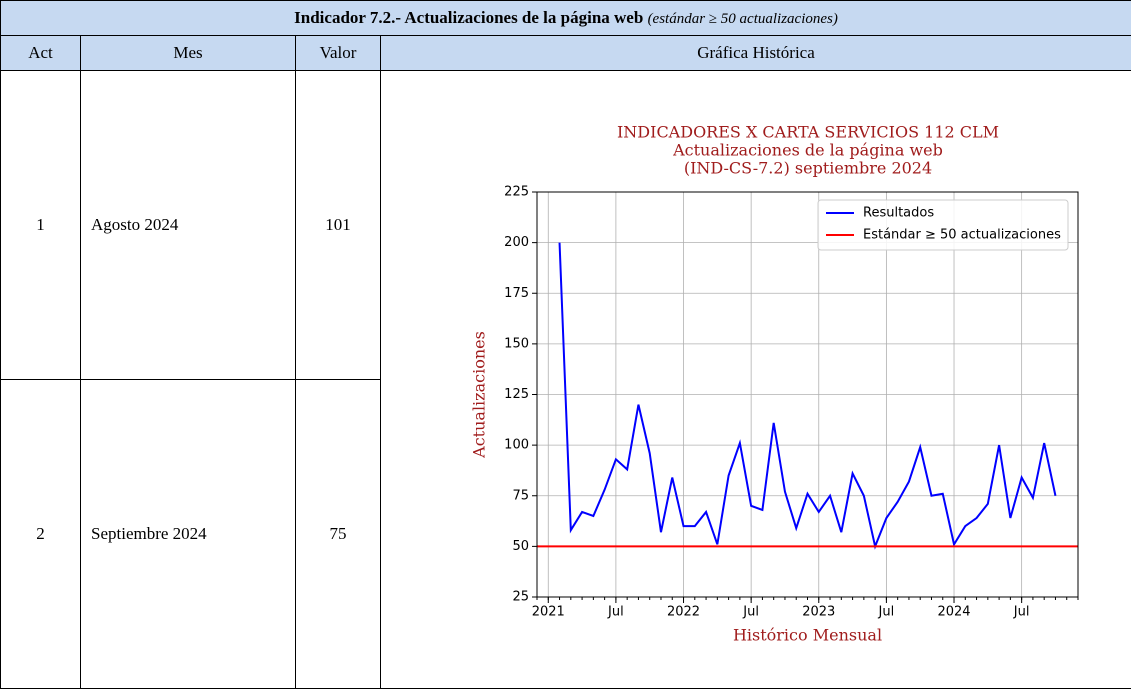 Image resolution: width=1131 pixels, height=689 pixels. Describe the element at coordinates (516, 445) in the screenshot. I see `y-tick-label: 100` at that location.